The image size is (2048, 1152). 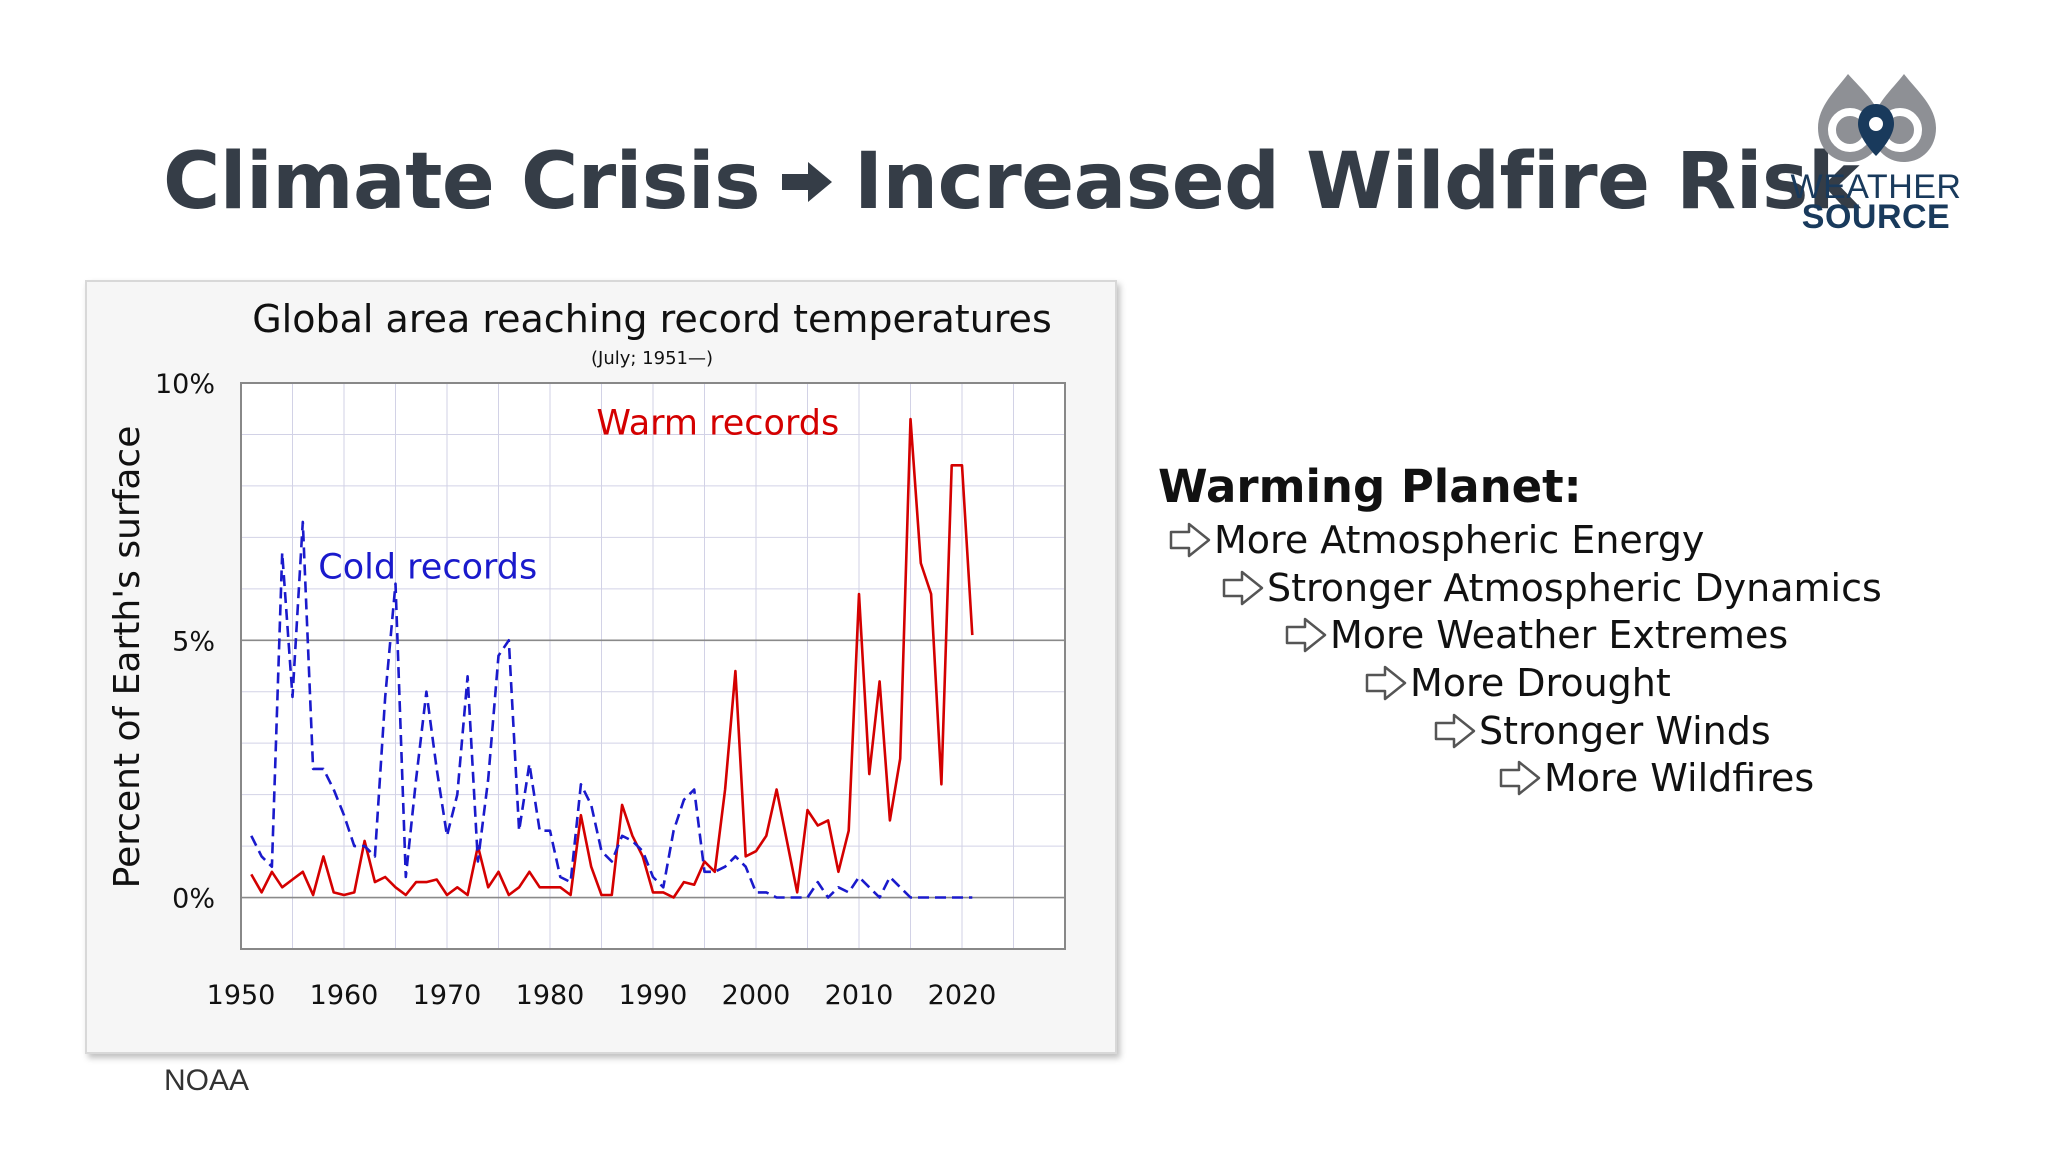 I want to click on list-item: Stronger Winds, so click(x=1602, y=731).